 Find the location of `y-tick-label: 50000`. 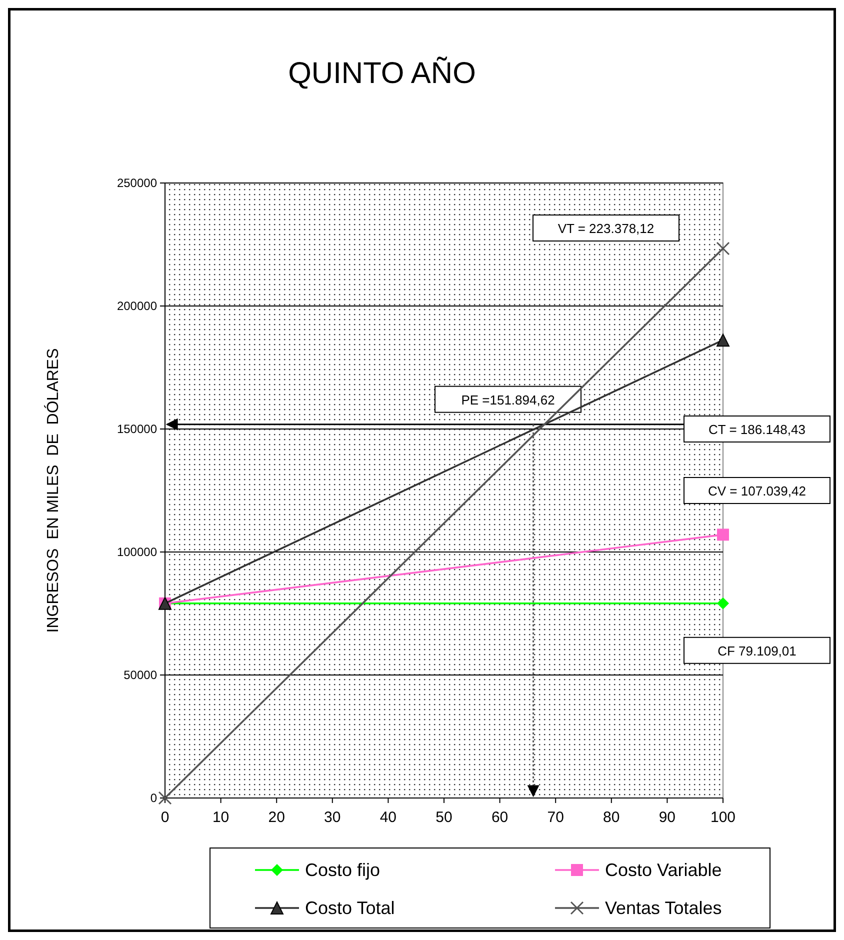

y-tick-label: 50000 is located at coordinates (141, 675).